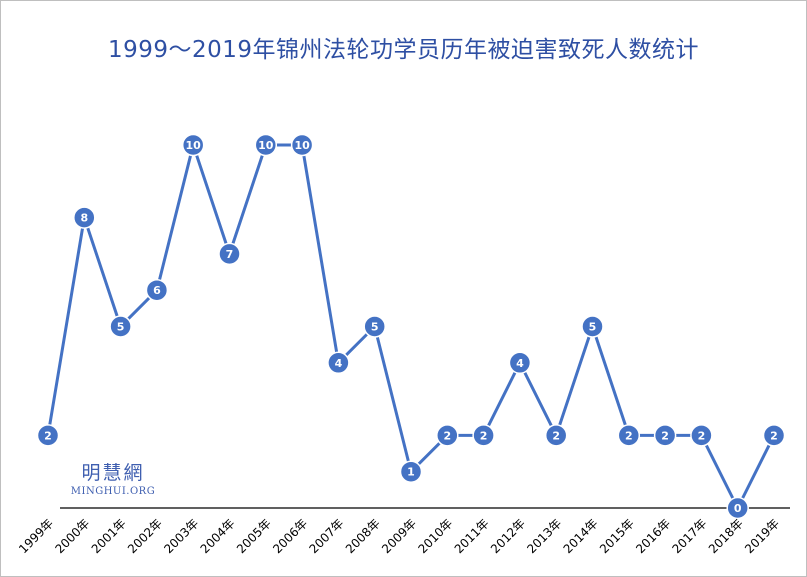 The height and width of the screenshot is (577, 807). Describe the element at coordinates (113, 473) in the screenshot. I see `watermark-cn: 明慧網` at that location.